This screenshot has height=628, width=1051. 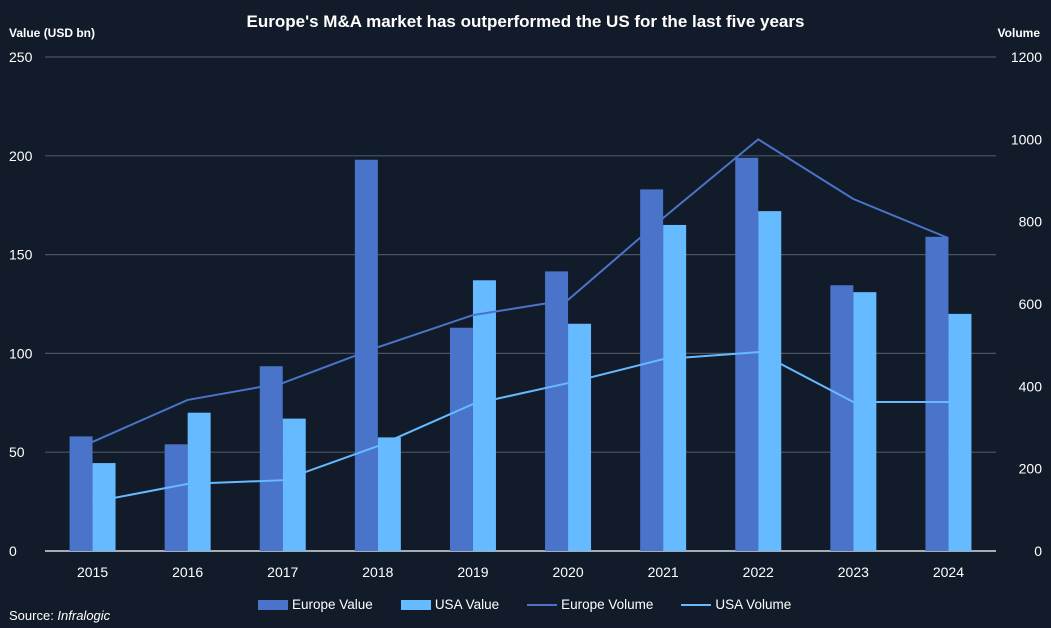 I want to click on legend-label: Europe Volume, so click(x=607, y=604).